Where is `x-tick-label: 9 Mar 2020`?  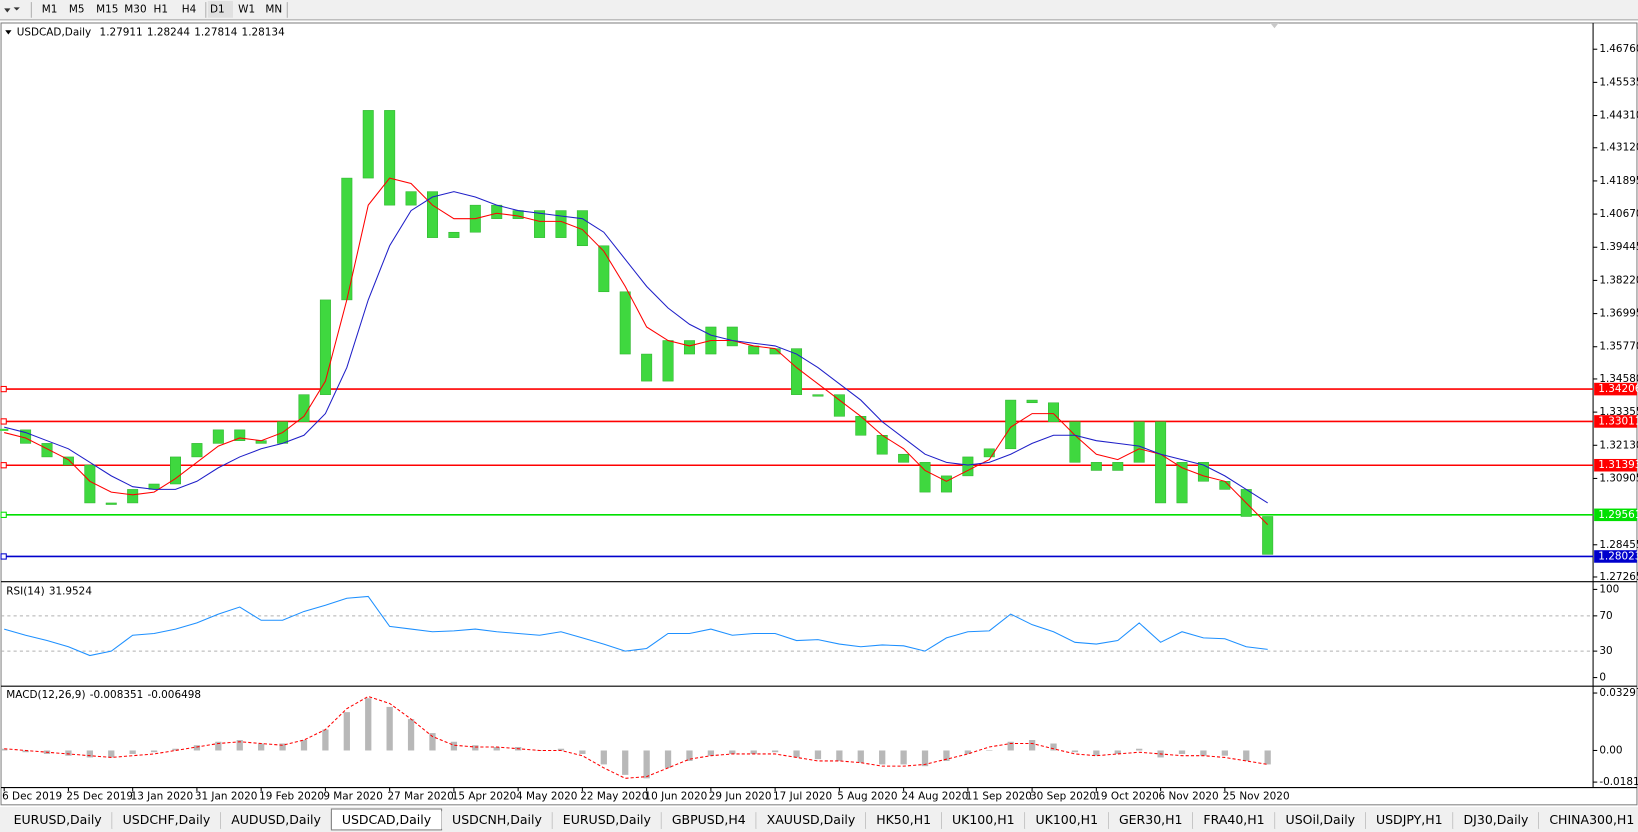
x-tick-label: 9 Mar 2020 is located at coordinates (353, 796).